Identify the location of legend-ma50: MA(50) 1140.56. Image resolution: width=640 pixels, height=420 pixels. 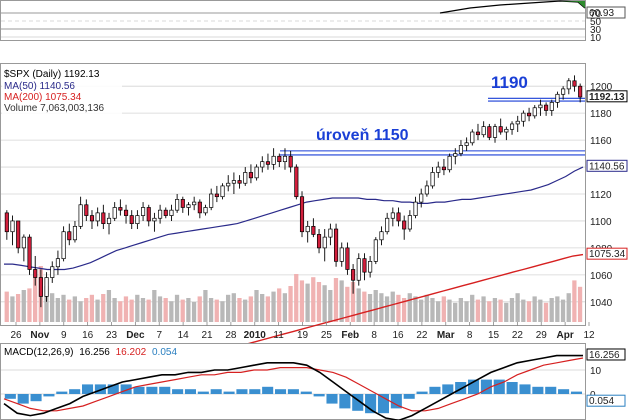
(39, 86).